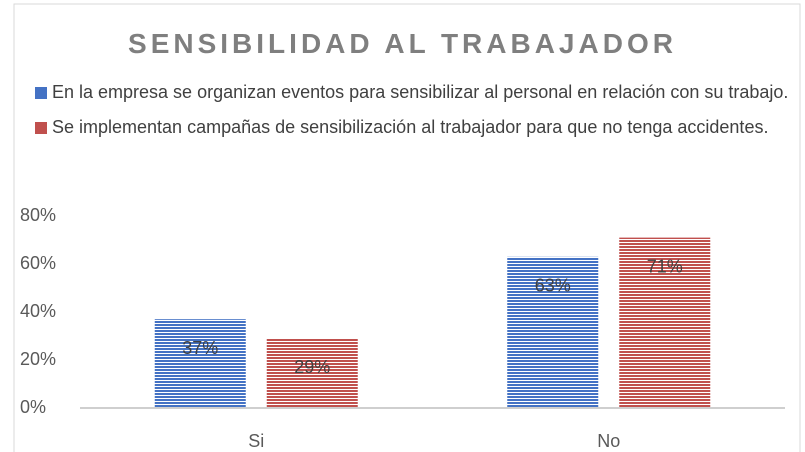 The height and width of the screenshot is (452, 805). What do you see at coordinates (38, 359) in the screenshot?
I see `y-tick-label: 20%` at bounding box center [38, 359].